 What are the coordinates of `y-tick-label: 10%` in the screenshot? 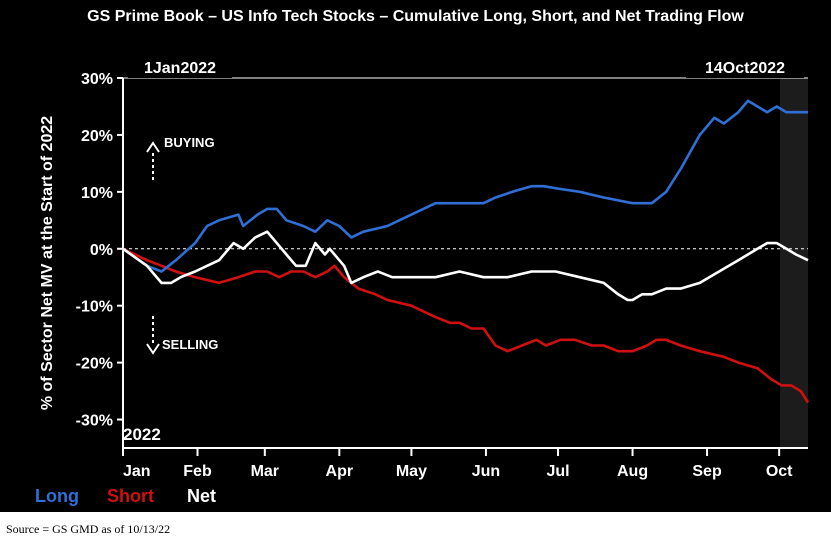 It's located at (97, 193).